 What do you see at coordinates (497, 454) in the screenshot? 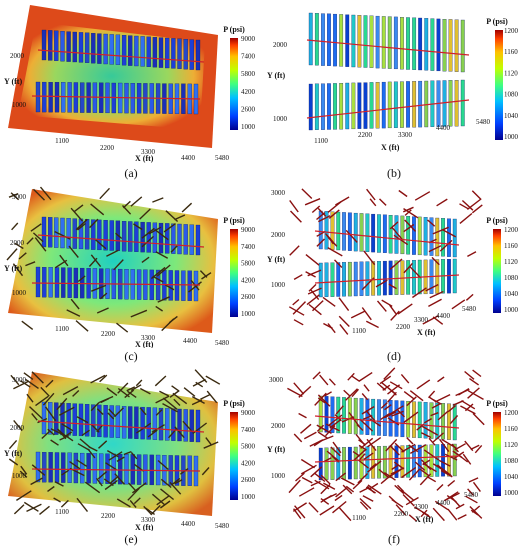
I see `colorbar` at bounding box center [497, 454].